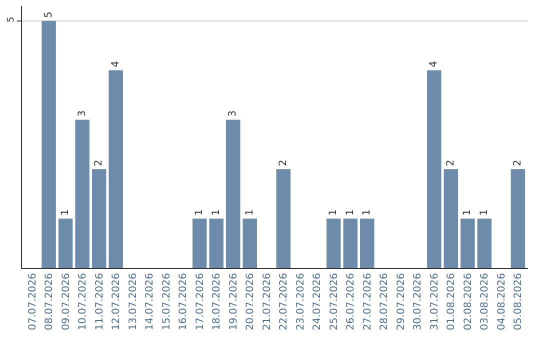 The width and height of the screenshot is (540, 340). I want to click on x-tick-label: 19.07.2026, so click(234, 301).